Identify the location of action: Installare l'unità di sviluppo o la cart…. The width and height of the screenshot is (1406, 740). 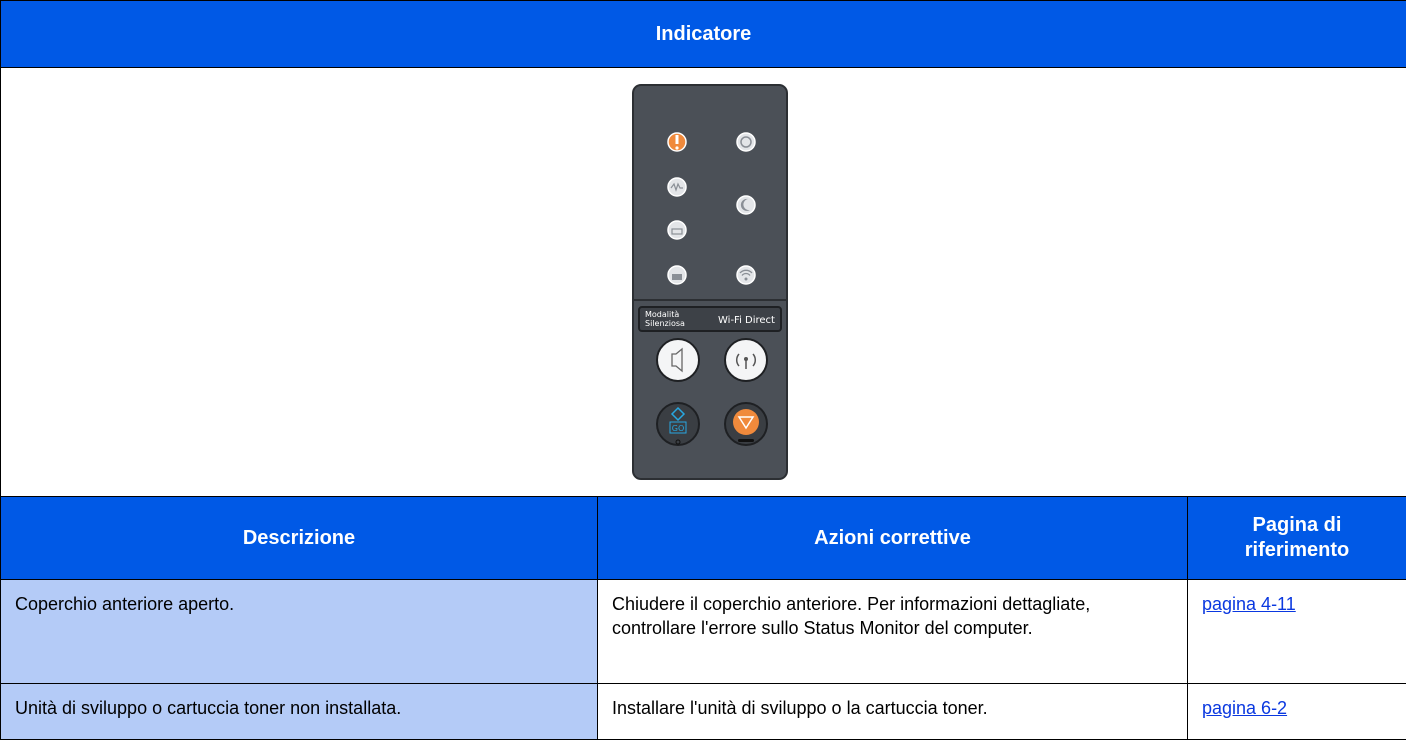
(893, 712).